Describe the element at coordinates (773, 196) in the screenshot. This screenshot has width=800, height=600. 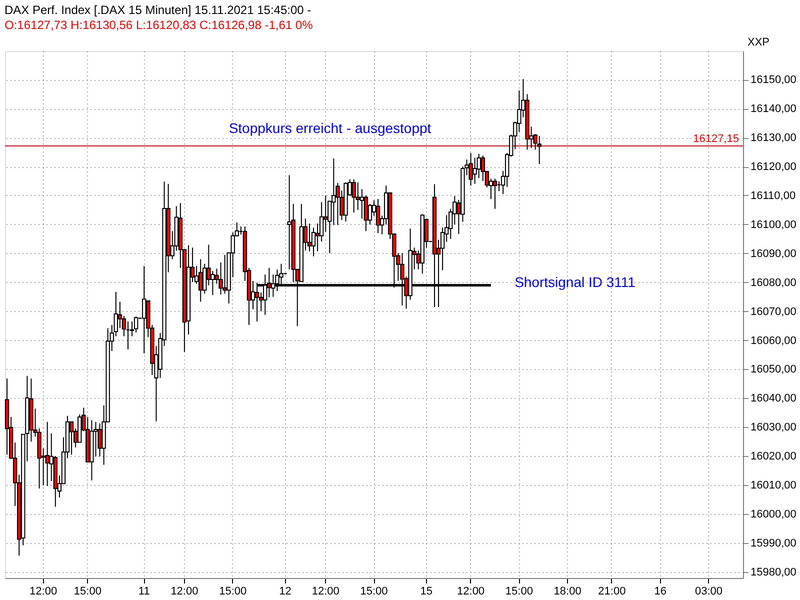
I see `y-tick-label: 16110,00` at that location.